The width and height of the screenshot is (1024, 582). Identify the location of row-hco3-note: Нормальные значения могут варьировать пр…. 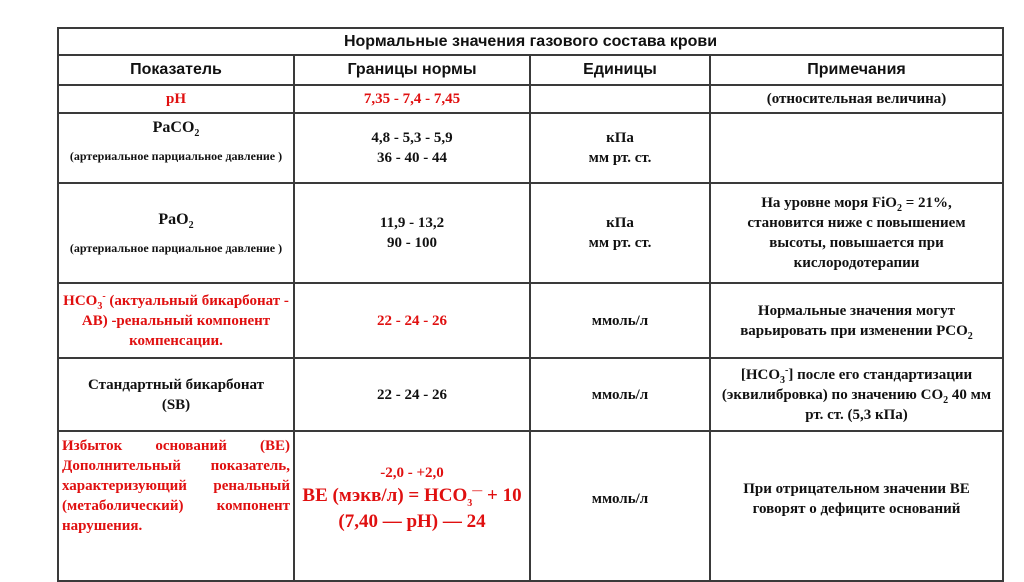
(856, 320).